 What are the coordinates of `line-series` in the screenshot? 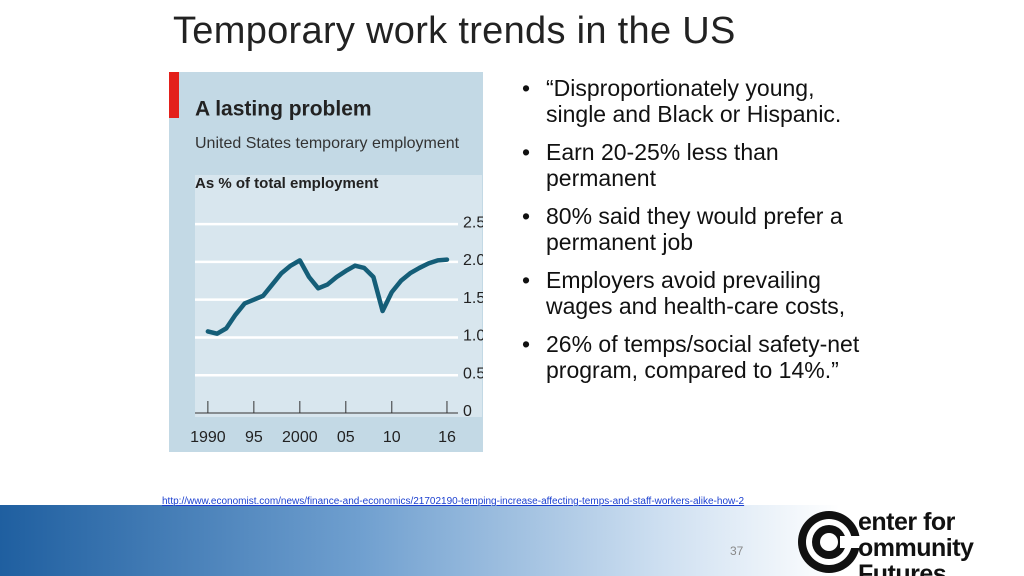 It's located at (327, 296).